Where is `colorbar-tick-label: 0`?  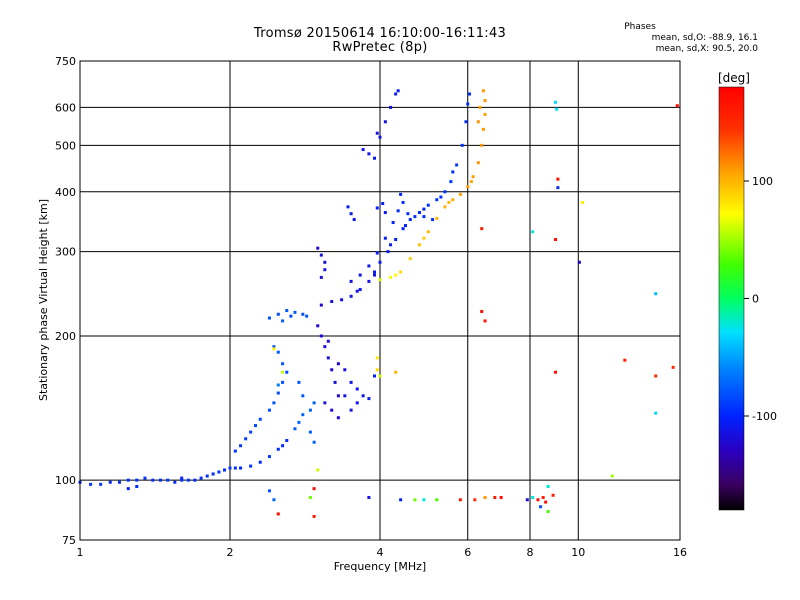
colorbar-tick-label: 0 is located at coordinates (755, 299).